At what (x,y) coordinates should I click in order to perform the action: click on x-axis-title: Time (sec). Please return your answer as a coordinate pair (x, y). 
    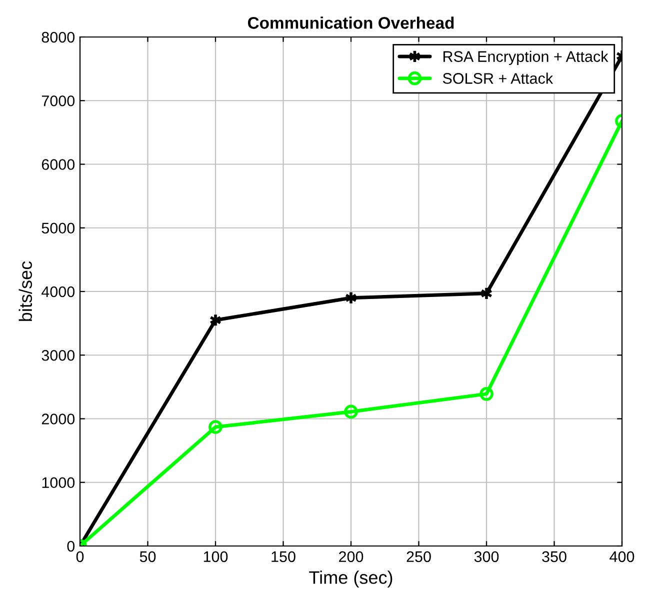
    Looking at the image, I should click on (350, 579).